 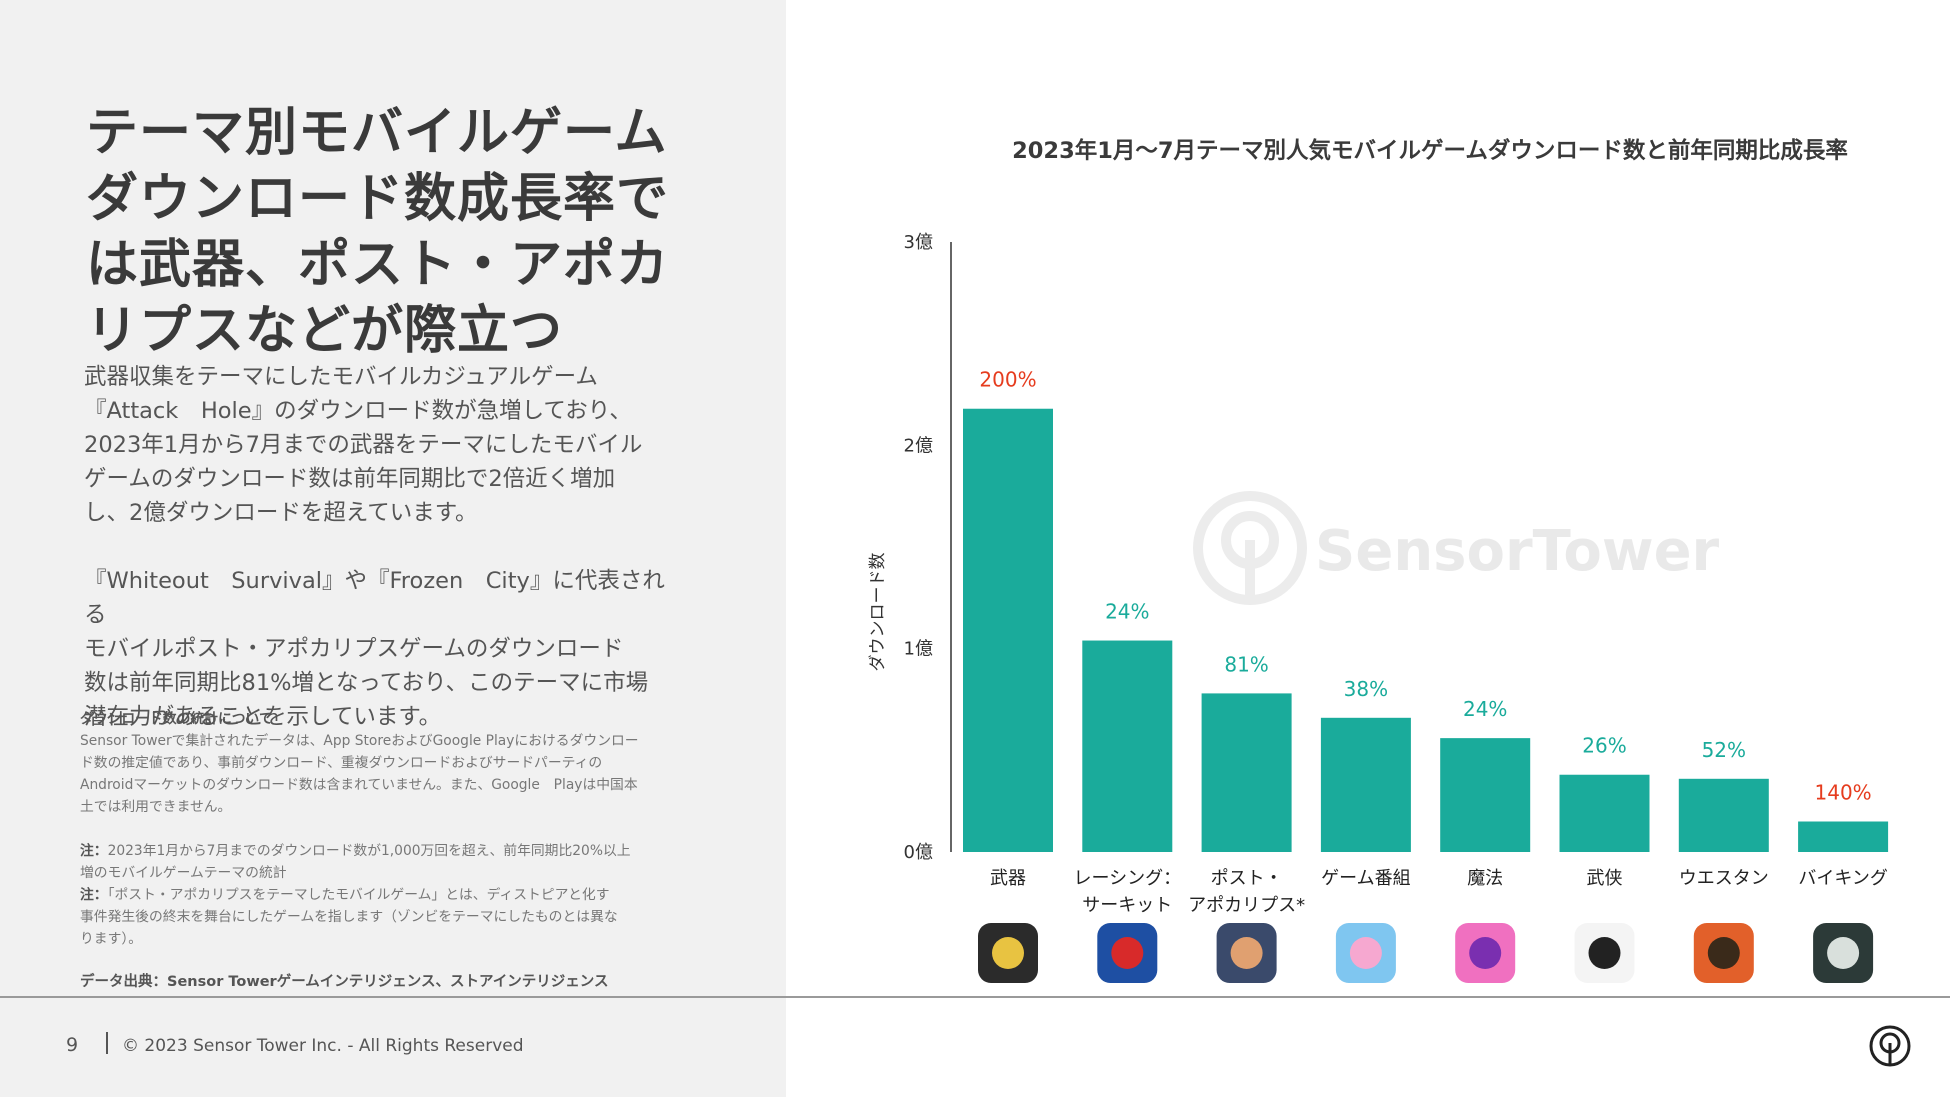 What do you see at coordinates (176, 719) in the screenshot?
I see `stats-title: ダウンロード数の統計について` at bounding box center [176, 719].